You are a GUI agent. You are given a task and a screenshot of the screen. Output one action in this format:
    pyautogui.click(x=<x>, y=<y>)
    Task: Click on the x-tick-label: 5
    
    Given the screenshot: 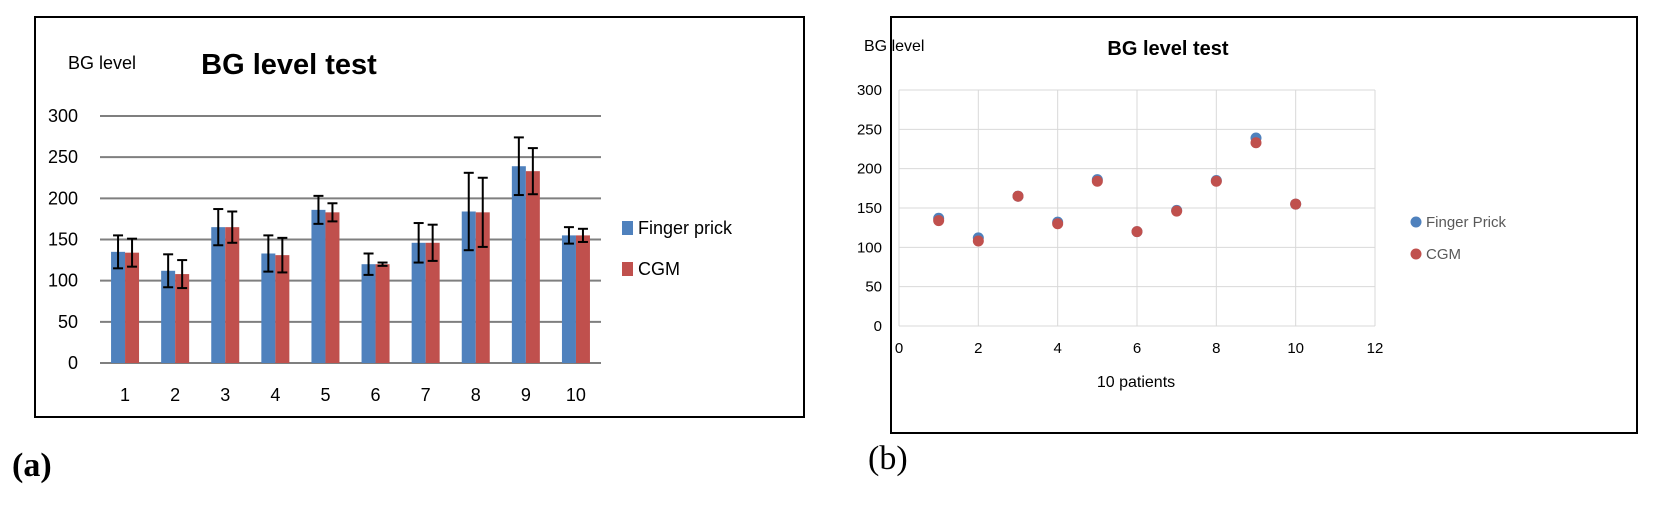 What is the action you would take?
    pyautogui.click(x=325, y=395)
    